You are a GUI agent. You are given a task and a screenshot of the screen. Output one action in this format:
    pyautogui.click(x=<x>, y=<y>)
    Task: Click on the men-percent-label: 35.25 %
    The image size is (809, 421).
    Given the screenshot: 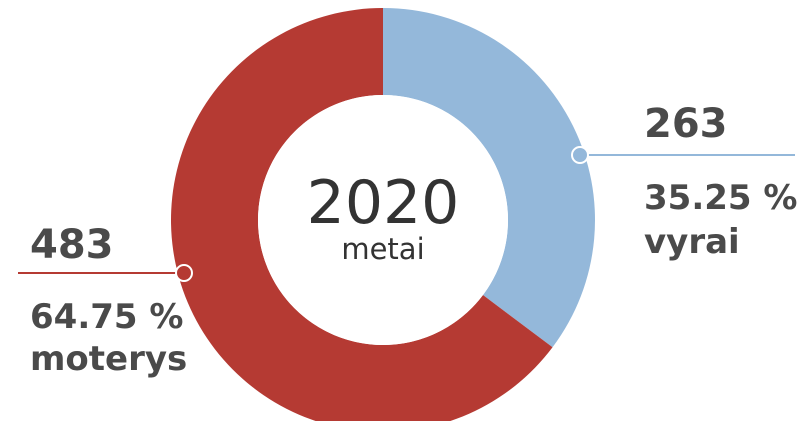 What is the action you would take?
    pyautogui.click(x=720, y=198)
    